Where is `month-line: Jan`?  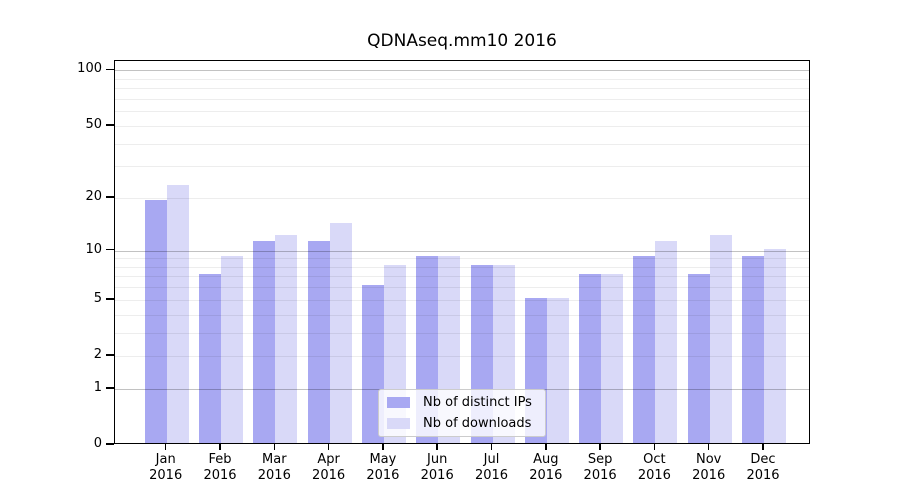 month-line: Jan is located at coordinates (165, 459).